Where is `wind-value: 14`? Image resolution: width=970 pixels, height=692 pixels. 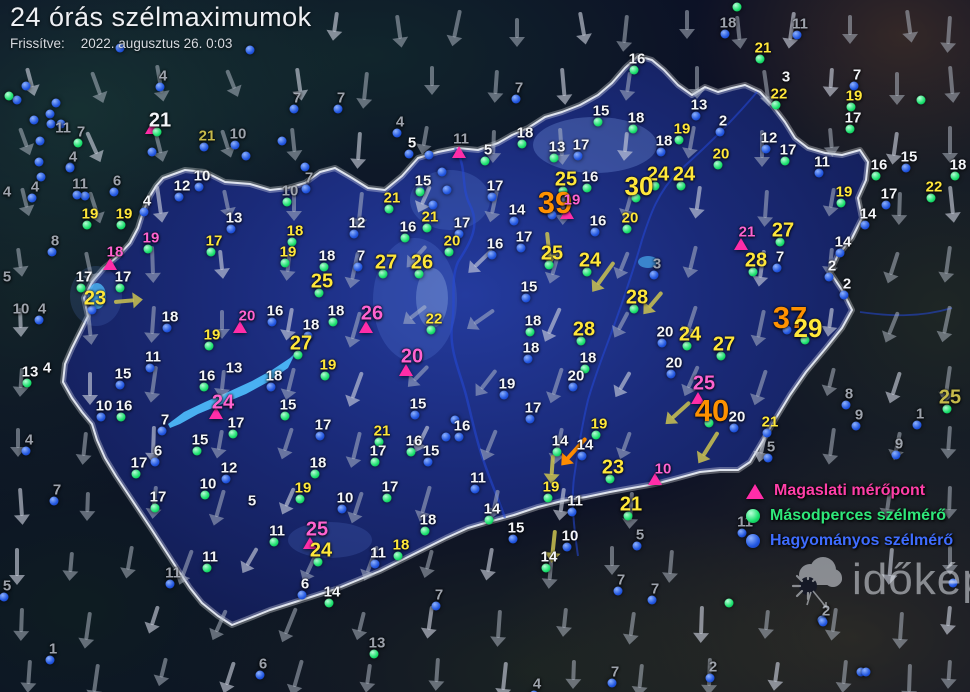
wind-value: 14 is located at coordinates (332, 592).